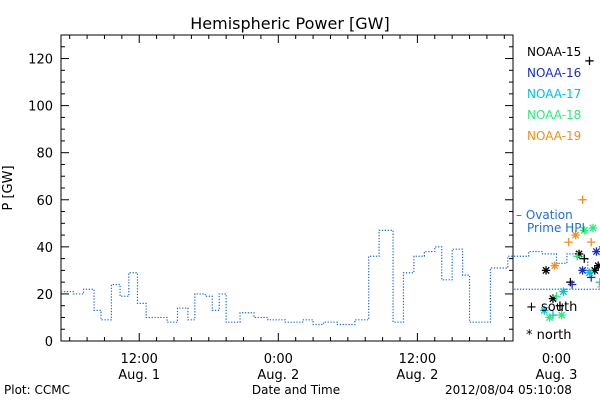 The height and width of the screenshot is (400, 600). Describe the element at coordinates (40, 60) in the screenshot. I see `y-tick-label: 120` at that location.